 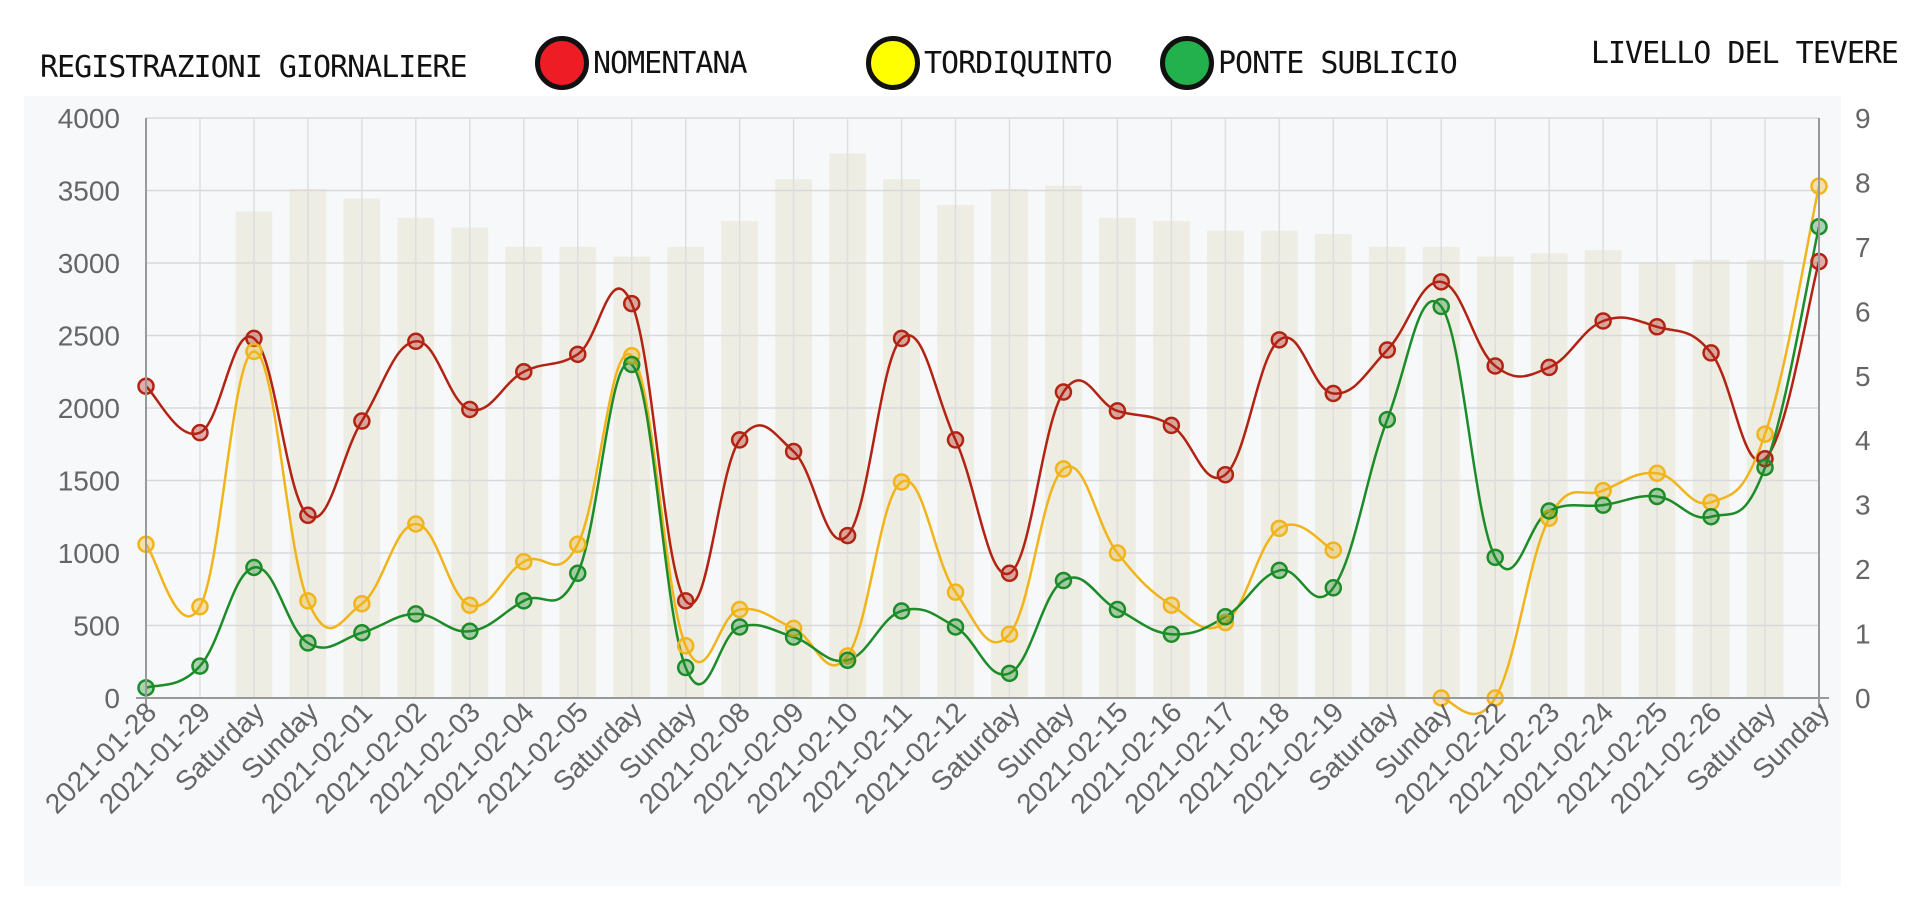 I want to click on y-right-tick-label: 5, so click(x=1863, y=376).